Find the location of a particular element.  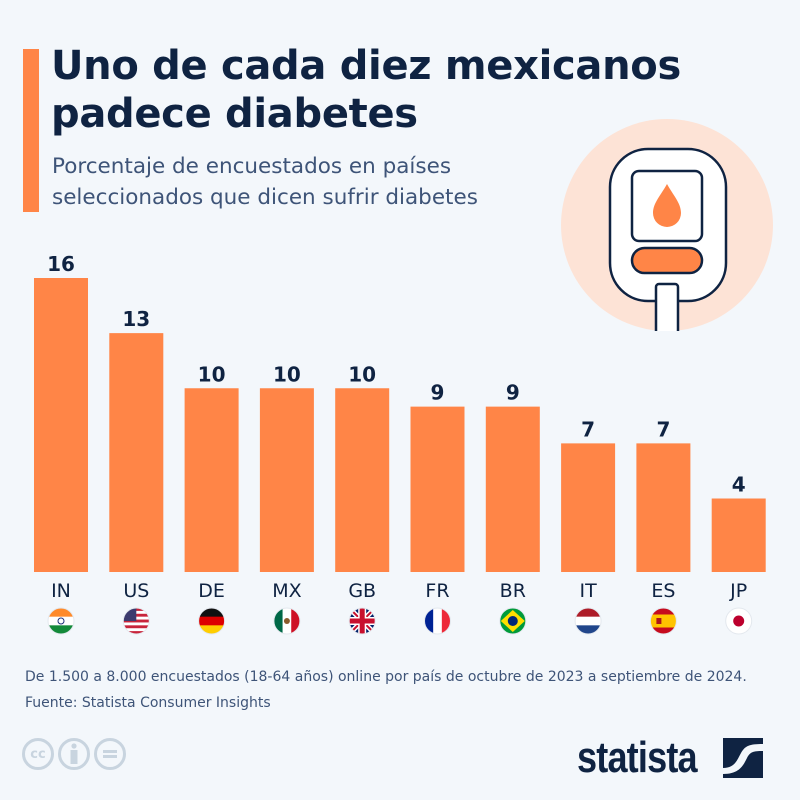

uk-flag-icon is located at coordinates (362, 621).